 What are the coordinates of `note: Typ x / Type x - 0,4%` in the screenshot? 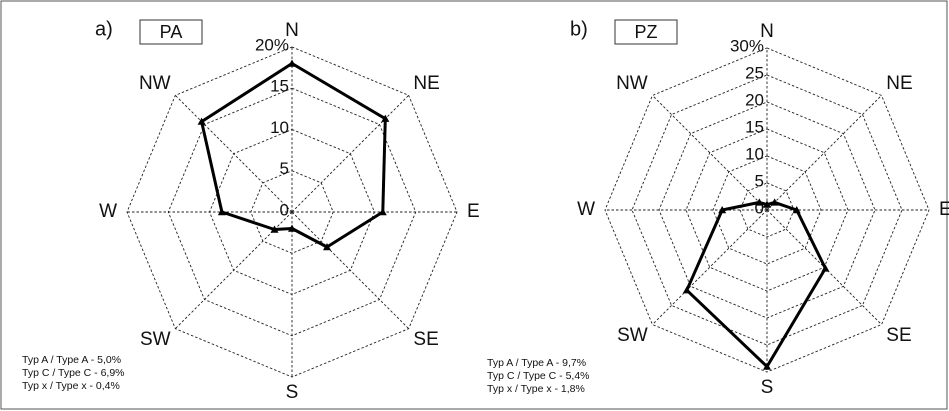 It's located at (71, 386).